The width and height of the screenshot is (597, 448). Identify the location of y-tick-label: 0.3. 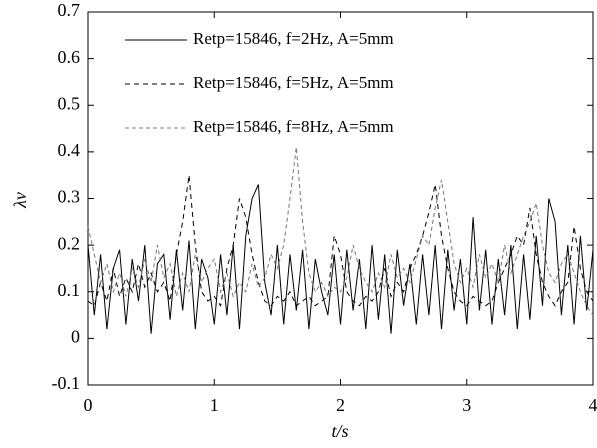
(69, 197).